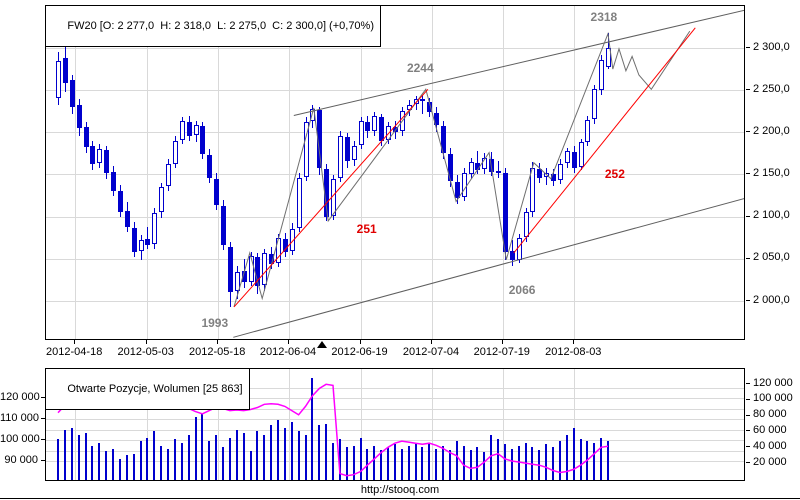 This screenshot has height=500, width=800. What do you see at coordinates (604, 16) in the screenshot?
I see `annotation-2318: 2318` at bounding box center [604, 16].